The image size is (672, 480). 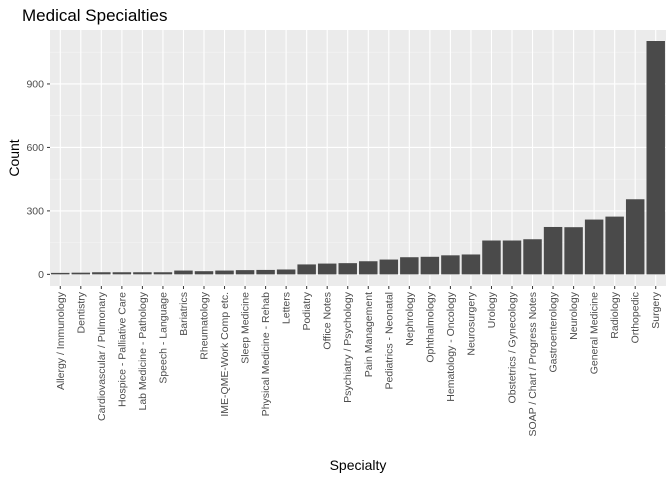 What do you see at coordinates (358, 465) in the screenshot?
I see `x-axis-title: Specialty` at bounding box center [358, 465].